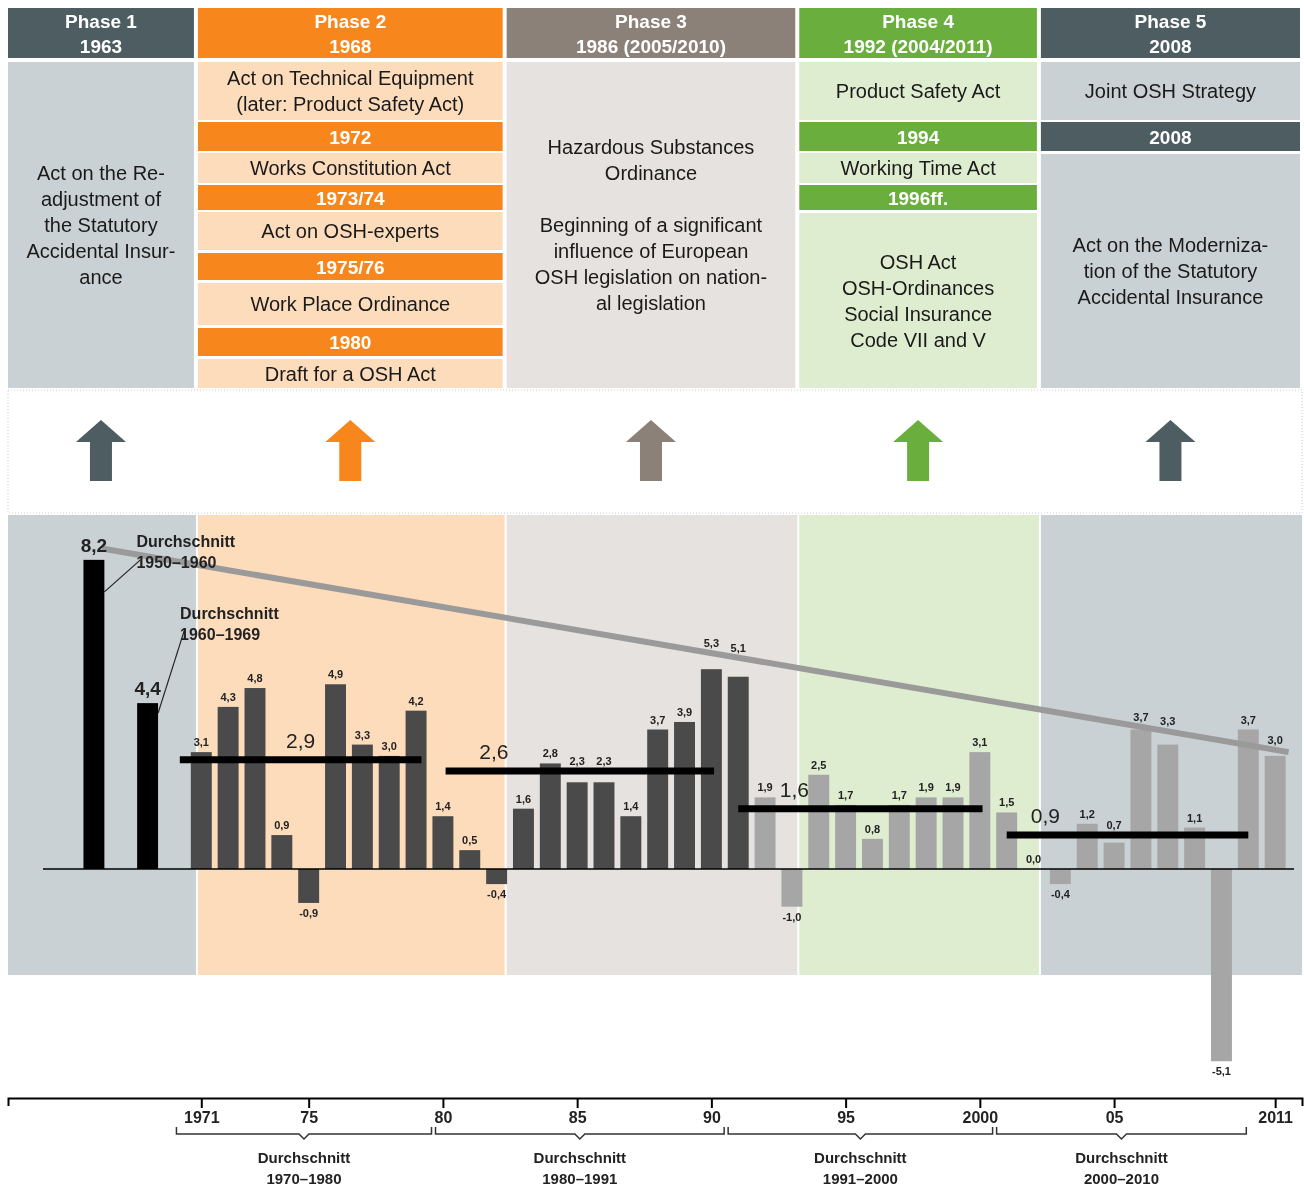  I want to click on text: Product Safety Act, so click(918, 91).